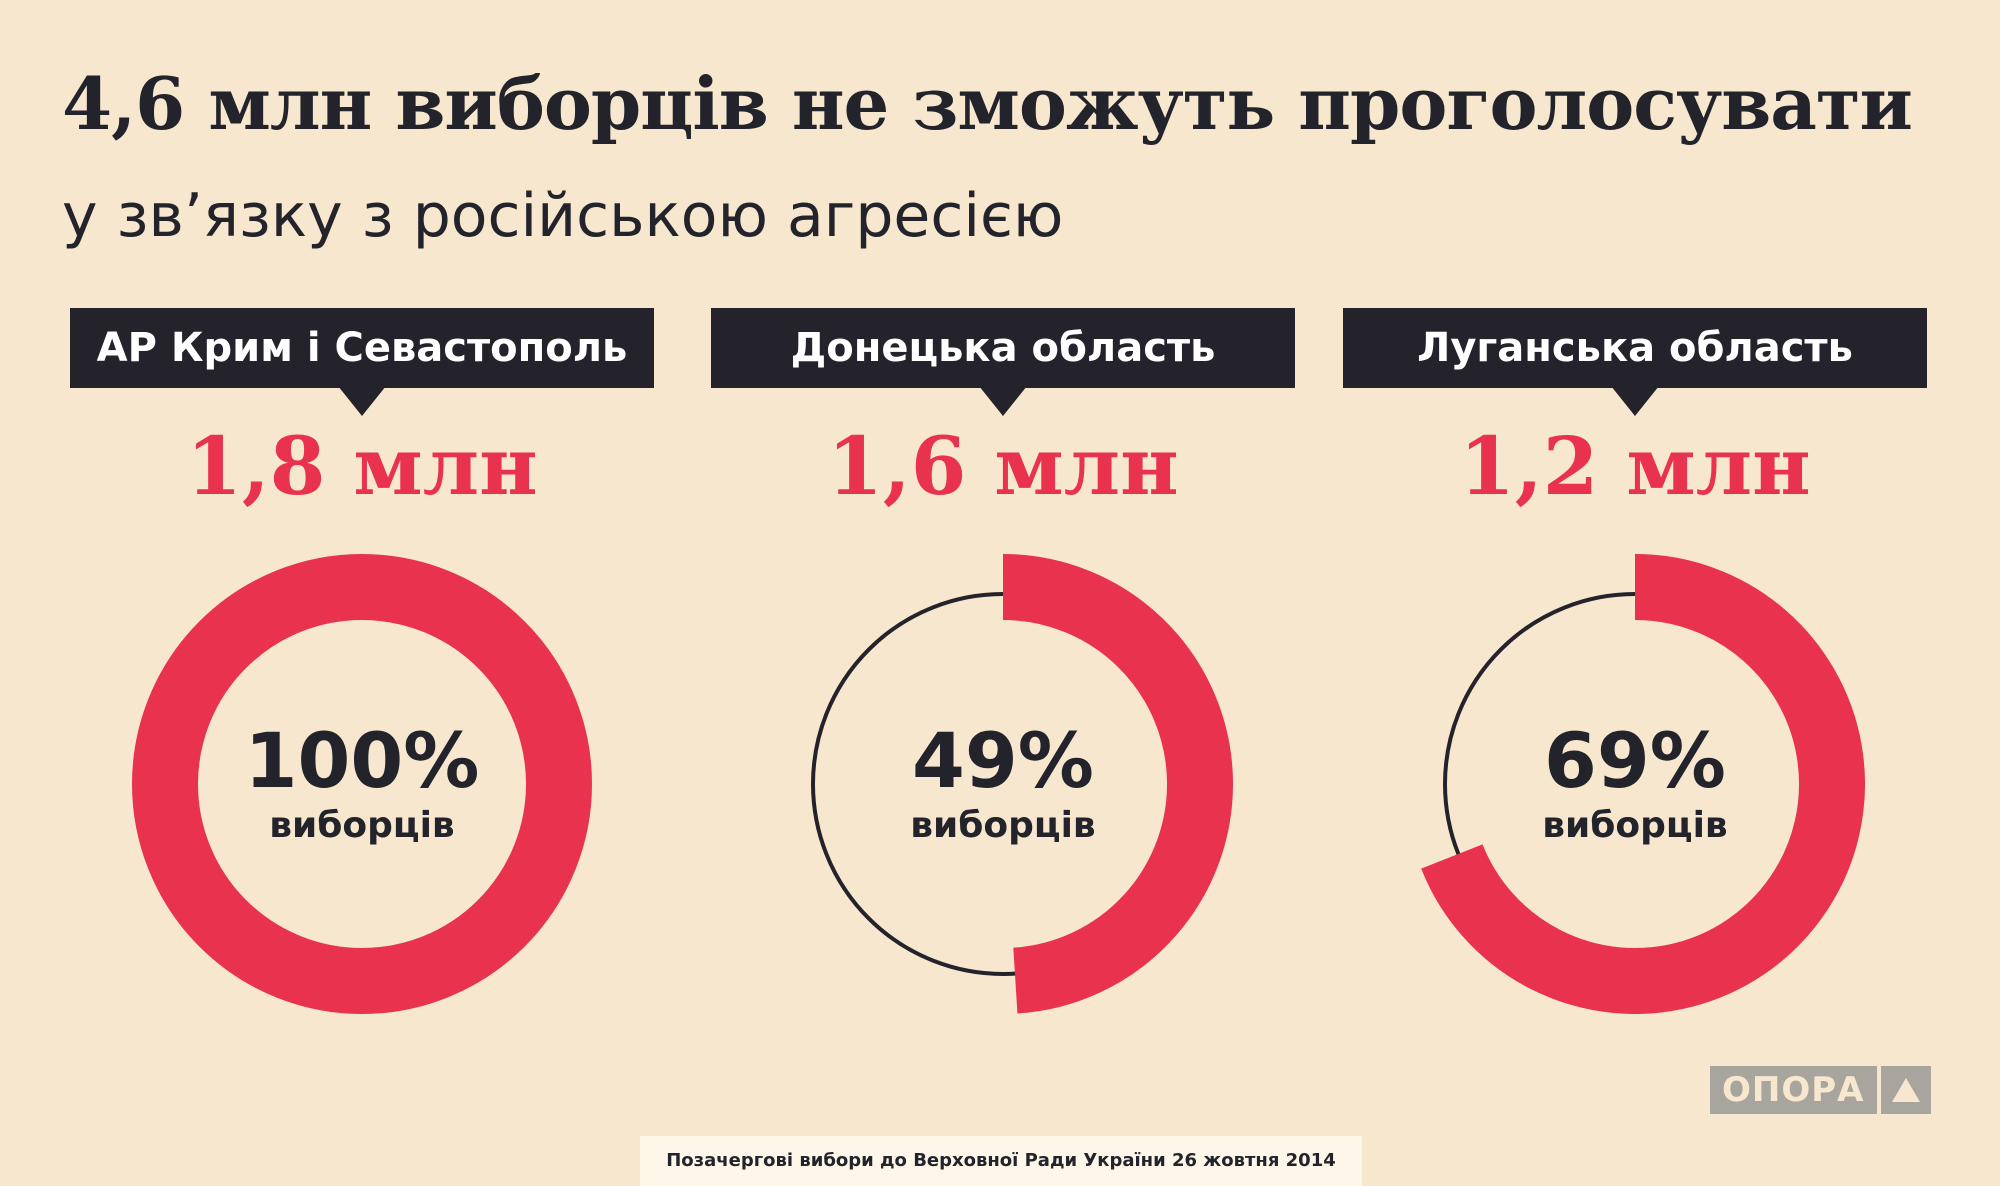 The image size is (2000, 1186). I want to click on voters-amount: 1,2 млн, so click(1635, 466).